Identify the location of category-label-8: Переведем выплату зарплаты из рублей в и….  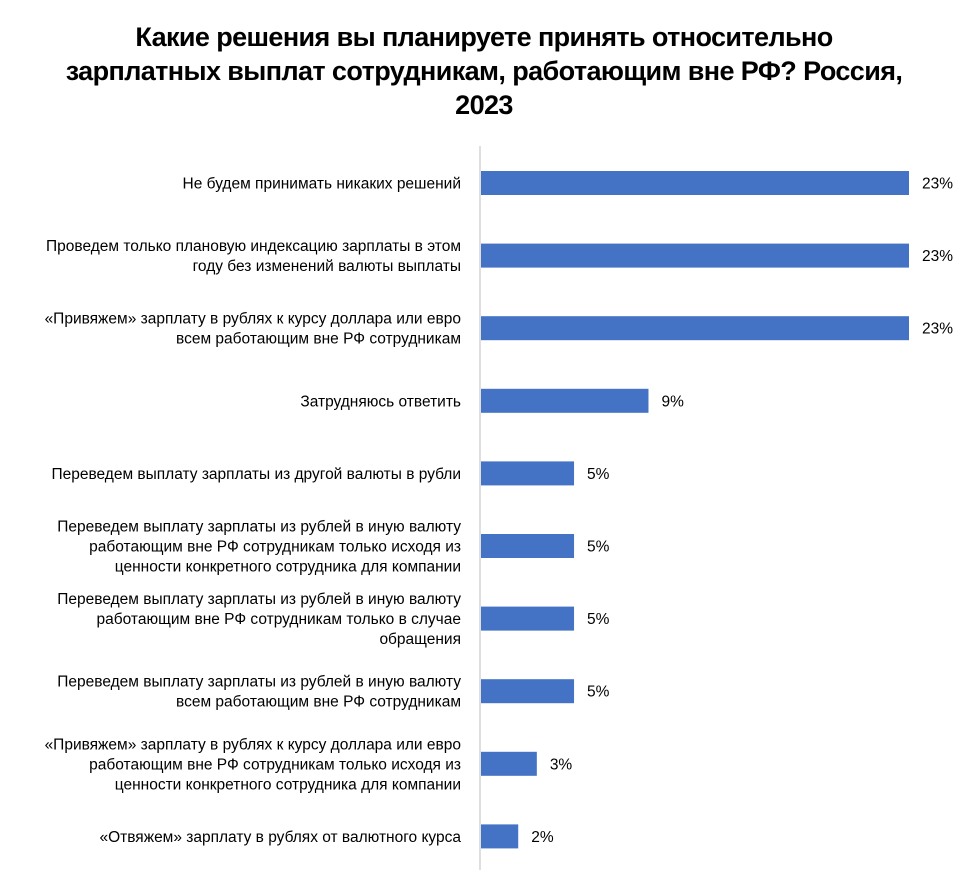
(259, 692).